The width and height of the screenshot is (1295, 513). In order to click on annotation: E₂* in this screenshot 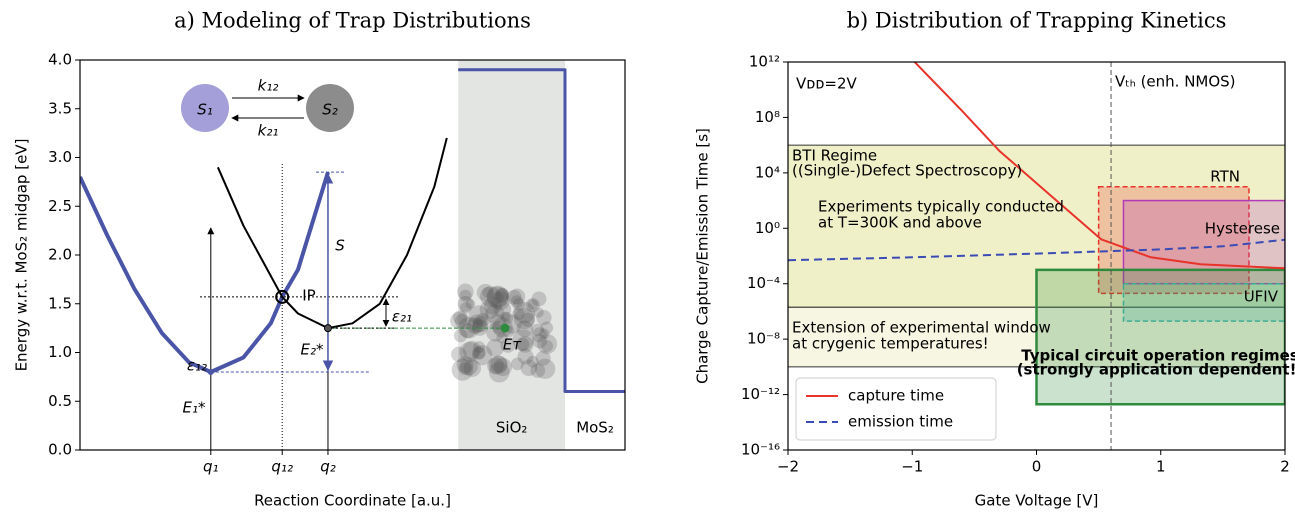, I will do `click(312, 350)`.